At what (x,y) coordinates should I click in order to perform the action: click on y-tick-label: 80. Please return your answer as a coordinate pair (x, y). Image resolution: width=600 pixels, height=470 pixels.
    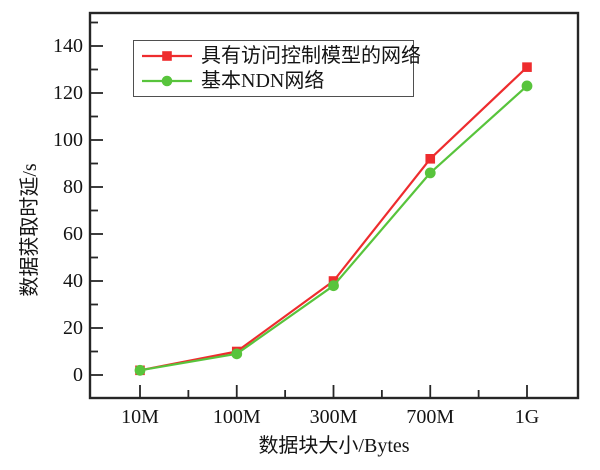
    Looking at the image, I should click on (73, 187).